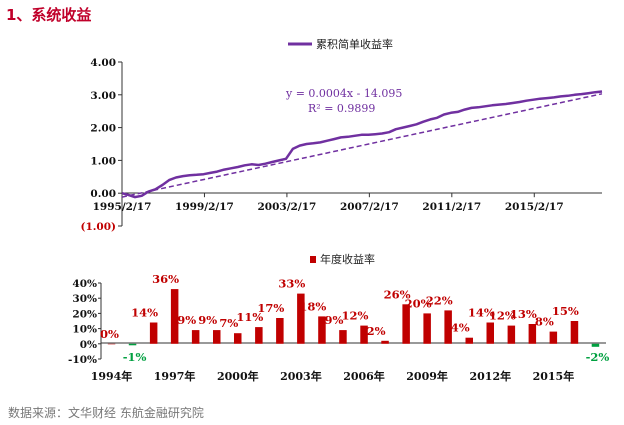 The height and width of the screenshot is (425, 624). Describe the element at coordinates (313, 259) in the screenshot. I see `bar-legend-swatch` at that location.